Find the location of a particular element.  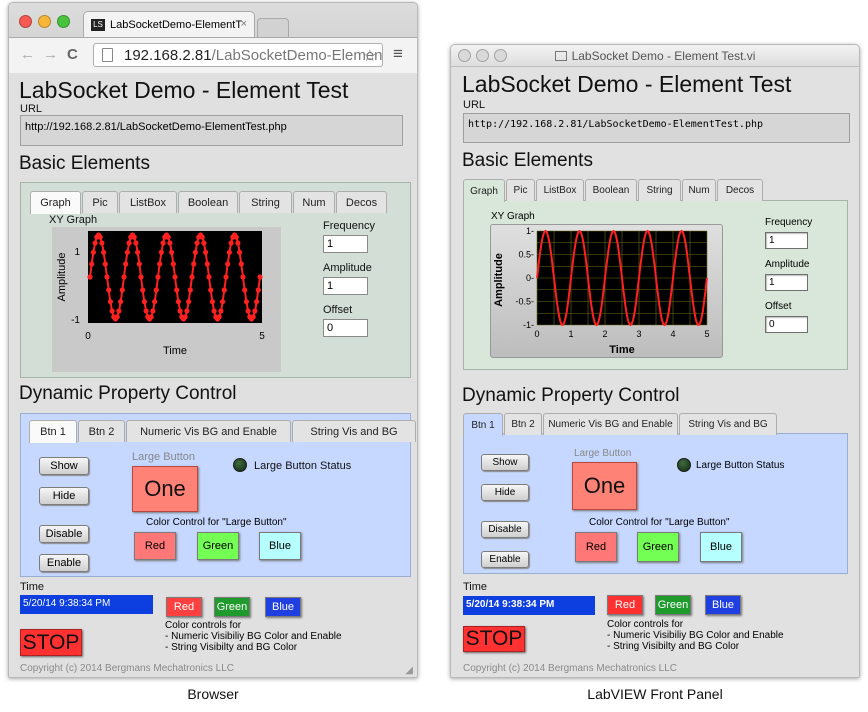

tab-listbox: ListBox is located at coordinates (148, 202).